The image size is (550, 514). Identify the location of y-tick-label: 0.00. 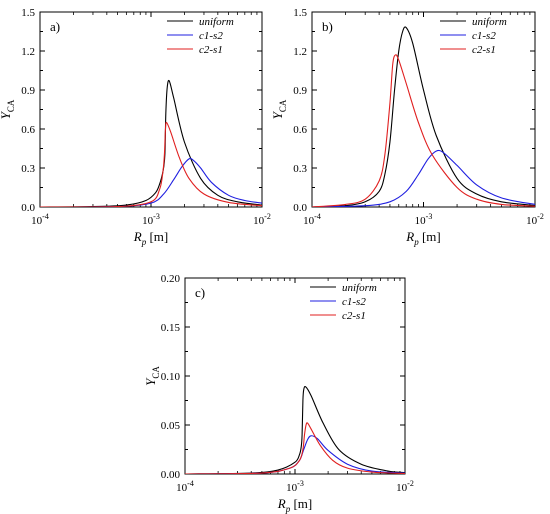
(171, 475).